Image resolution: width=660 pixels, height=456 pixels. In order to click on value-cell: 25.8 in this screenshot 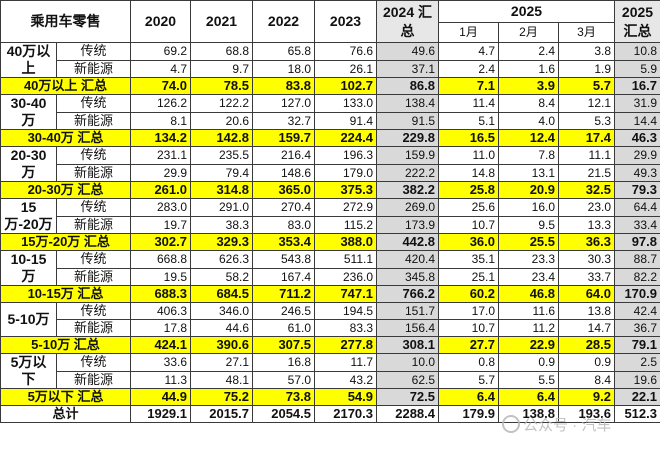, I will do `click(468, 190)`.